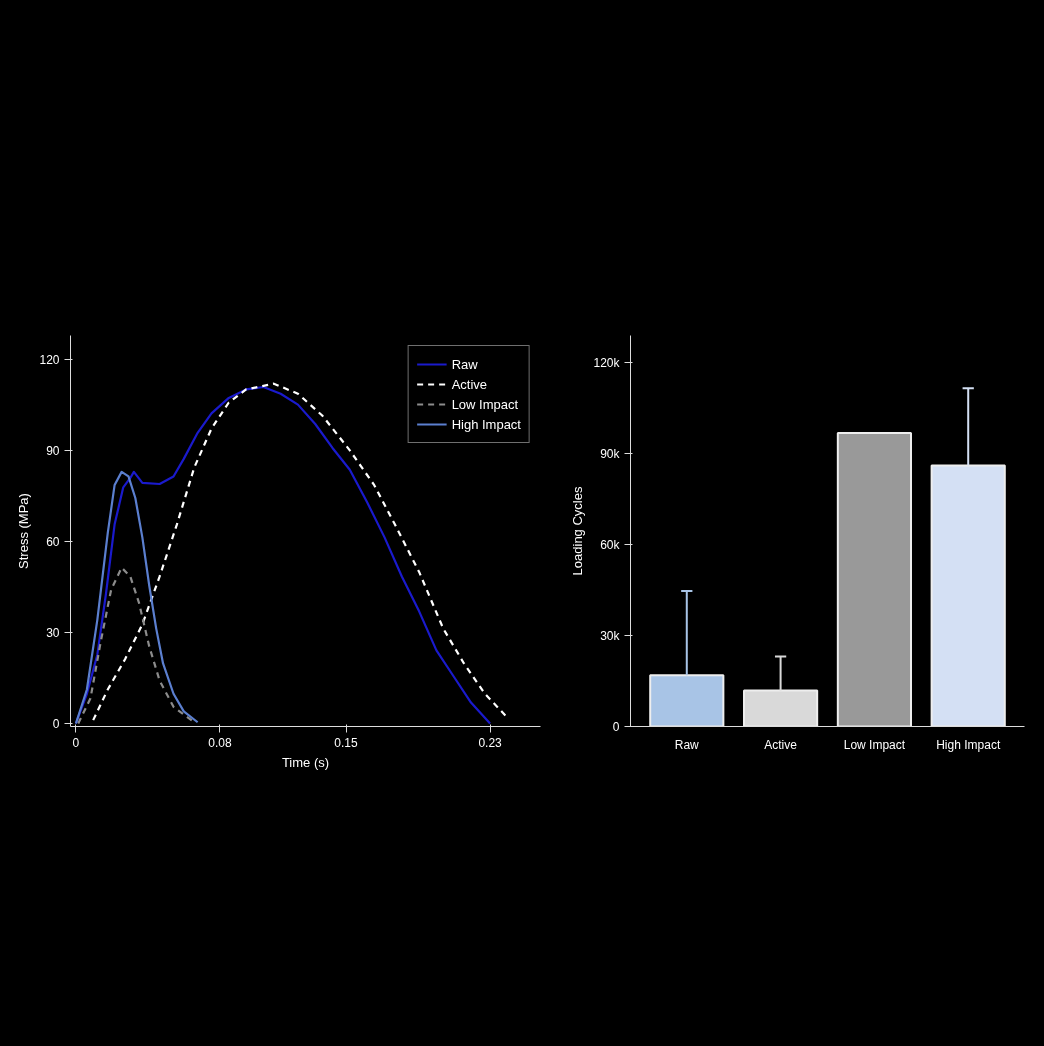  What do you see at coordinates (136, 597) in the screenshot?
I see `line-series` at bounding box center [136, 597].